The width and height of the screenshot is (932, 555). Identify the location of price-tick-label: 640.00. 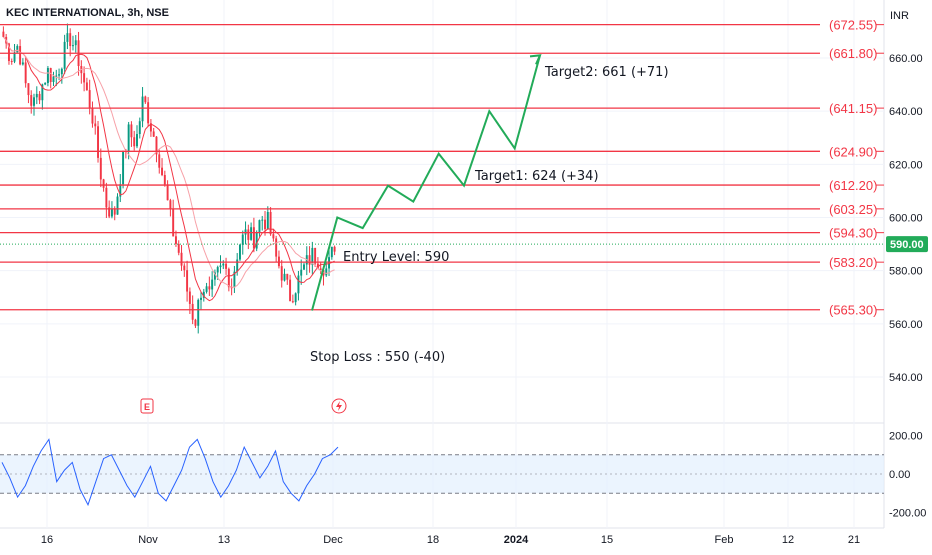
(906, 112).